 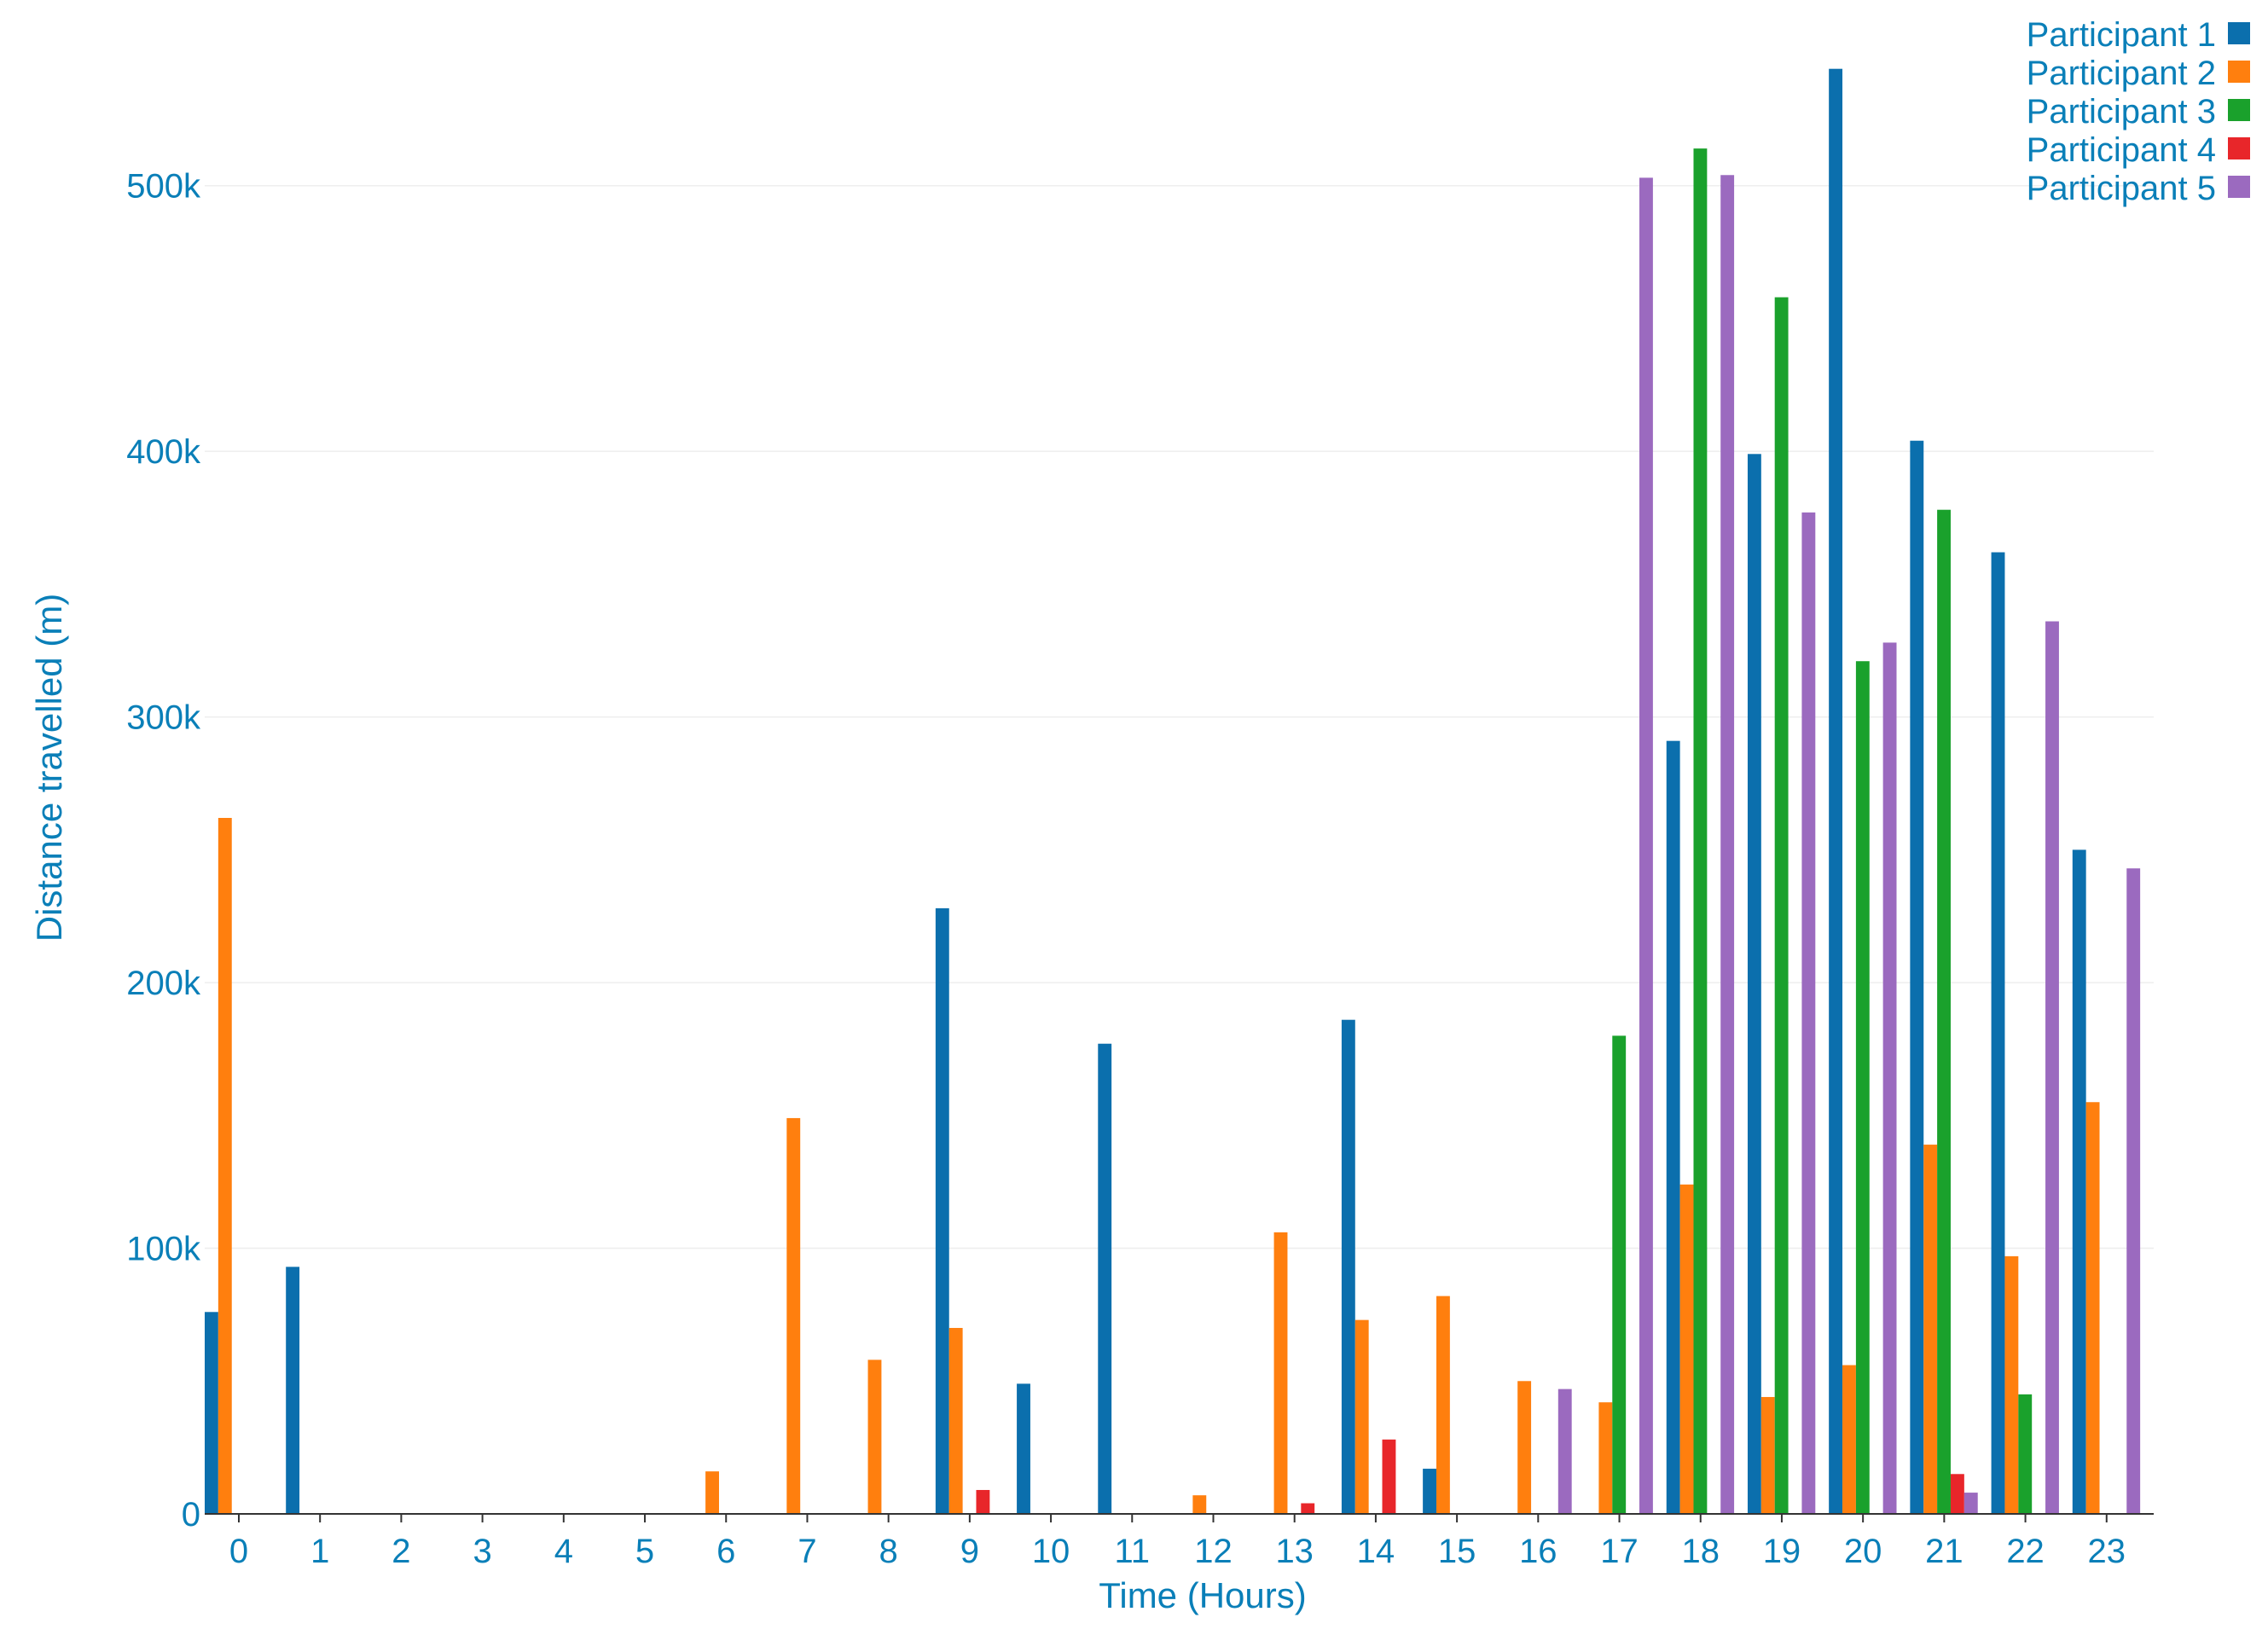 I want to click on y-tick-label: 500k, so click(x=163, y=187).